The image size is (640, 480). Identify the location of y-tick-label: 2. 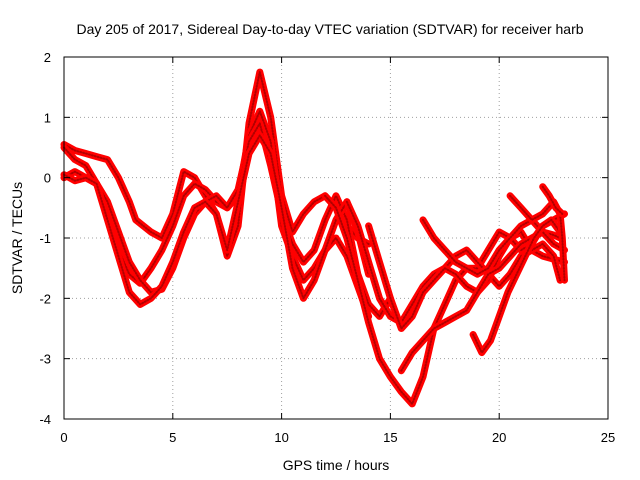
(47, 57).